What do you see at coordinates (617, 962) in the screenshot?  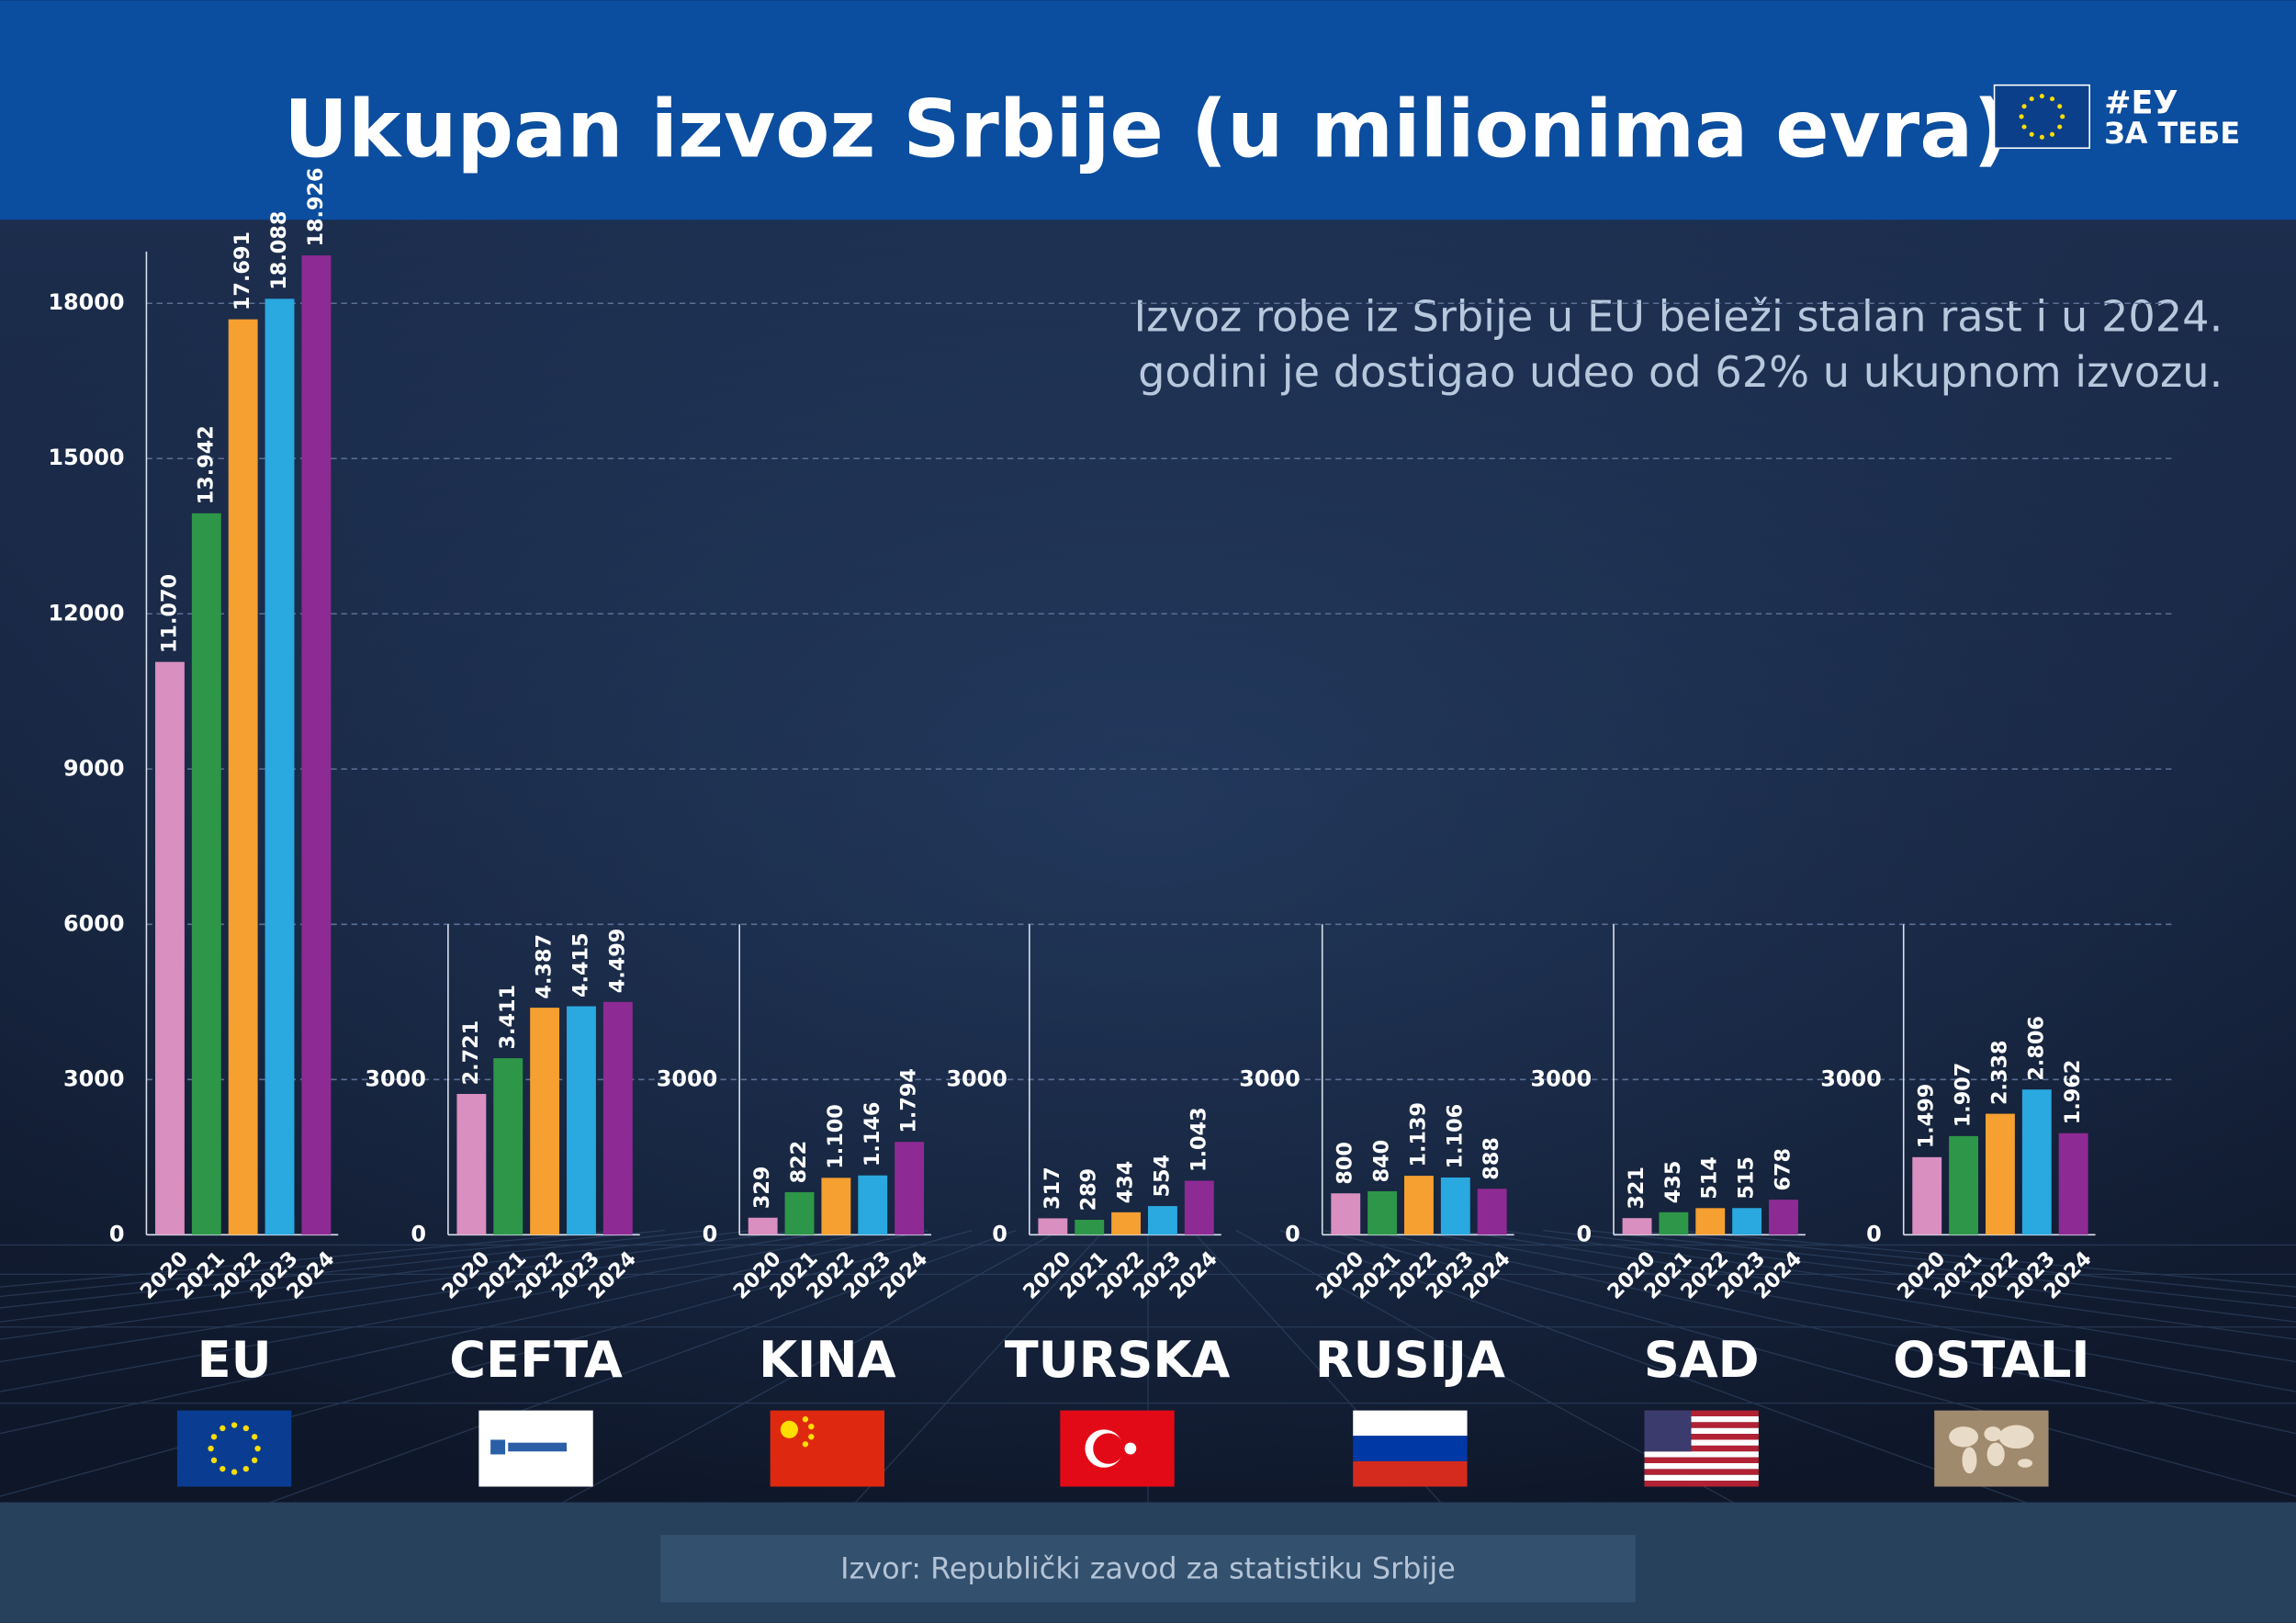 I see `value-label: 4.499` at bounding box center [617, 962].